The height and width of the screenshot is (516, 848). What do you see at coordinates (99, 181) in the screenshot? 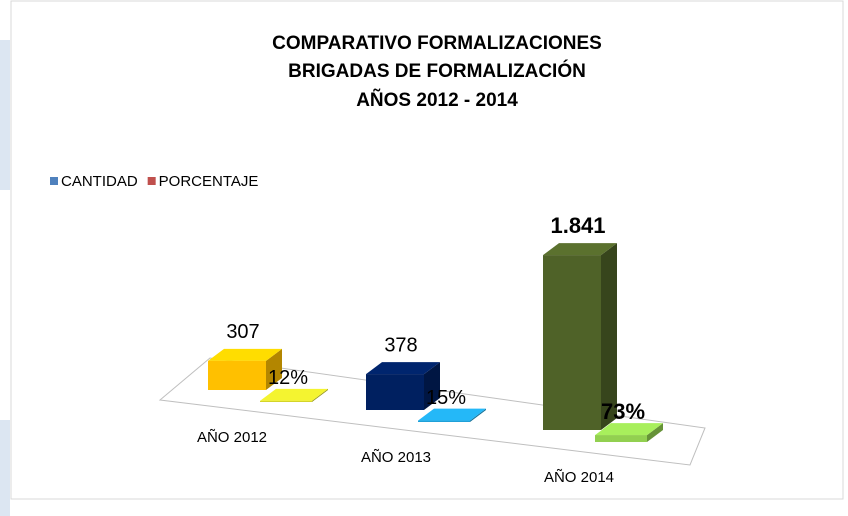
I see `legend-label: CANTIDAD` at bounding box center [99, 181].